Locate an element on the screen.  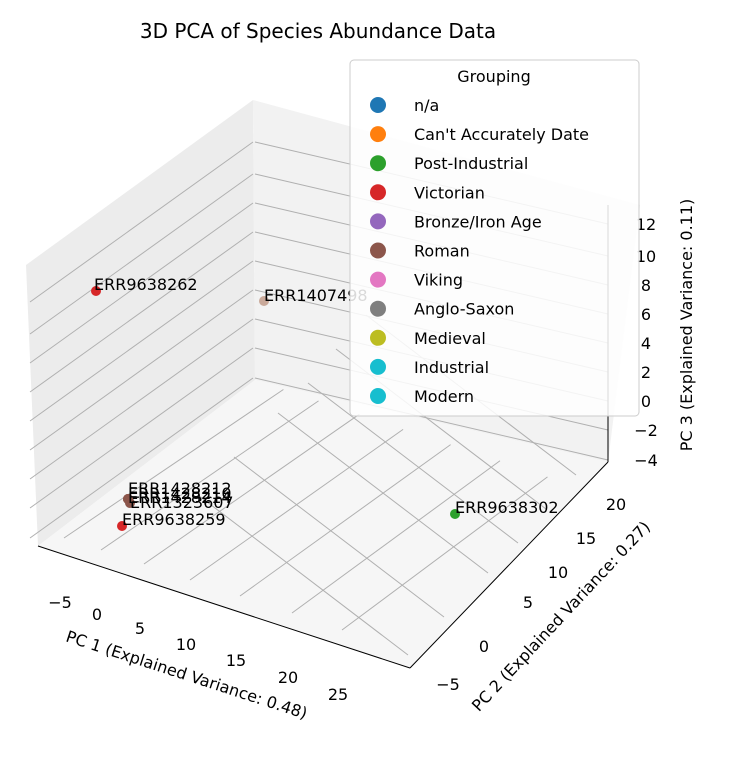
legend-entry: Roman is located at coordinates (442, 251).